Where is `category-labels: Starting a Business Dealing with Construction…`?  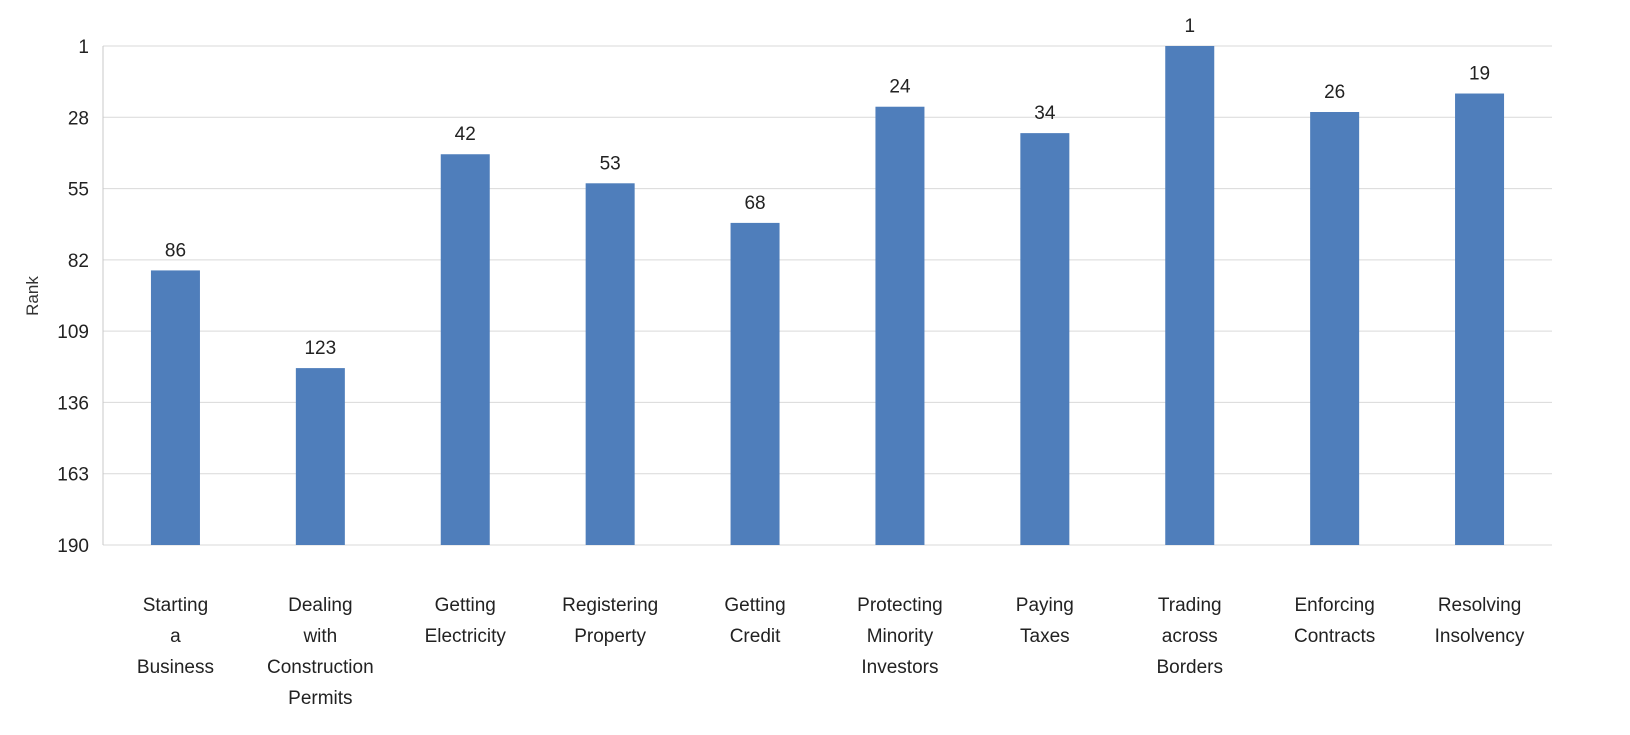 category-labels: Starting a Business Dealing with Construction… is located at coordinates (831, 652).